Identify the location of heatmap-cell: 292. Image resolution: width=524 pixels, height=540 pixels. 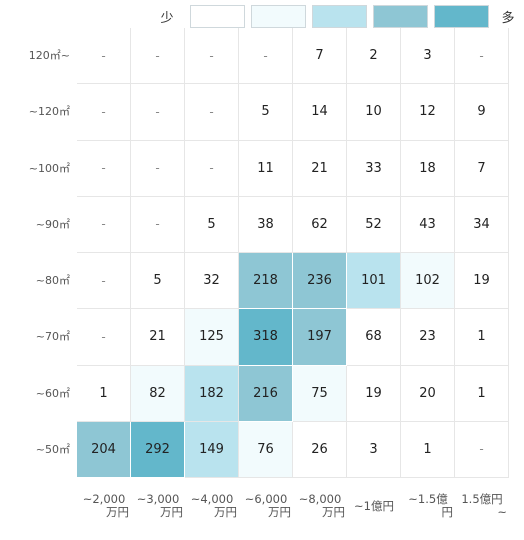
(158, 449).